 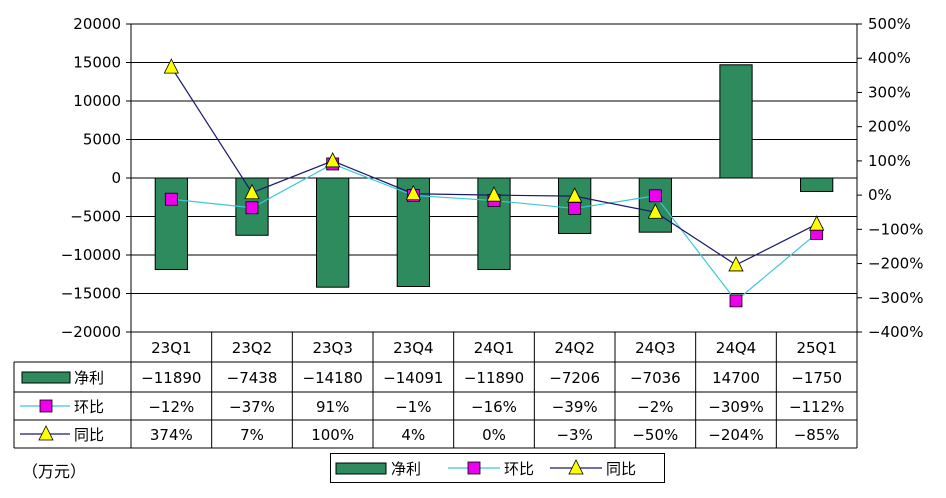 What do you see at coordinates (97, 63) in the screenshot?
I see `y-left-tick-label: 15000` at bounding box center [97, 63].